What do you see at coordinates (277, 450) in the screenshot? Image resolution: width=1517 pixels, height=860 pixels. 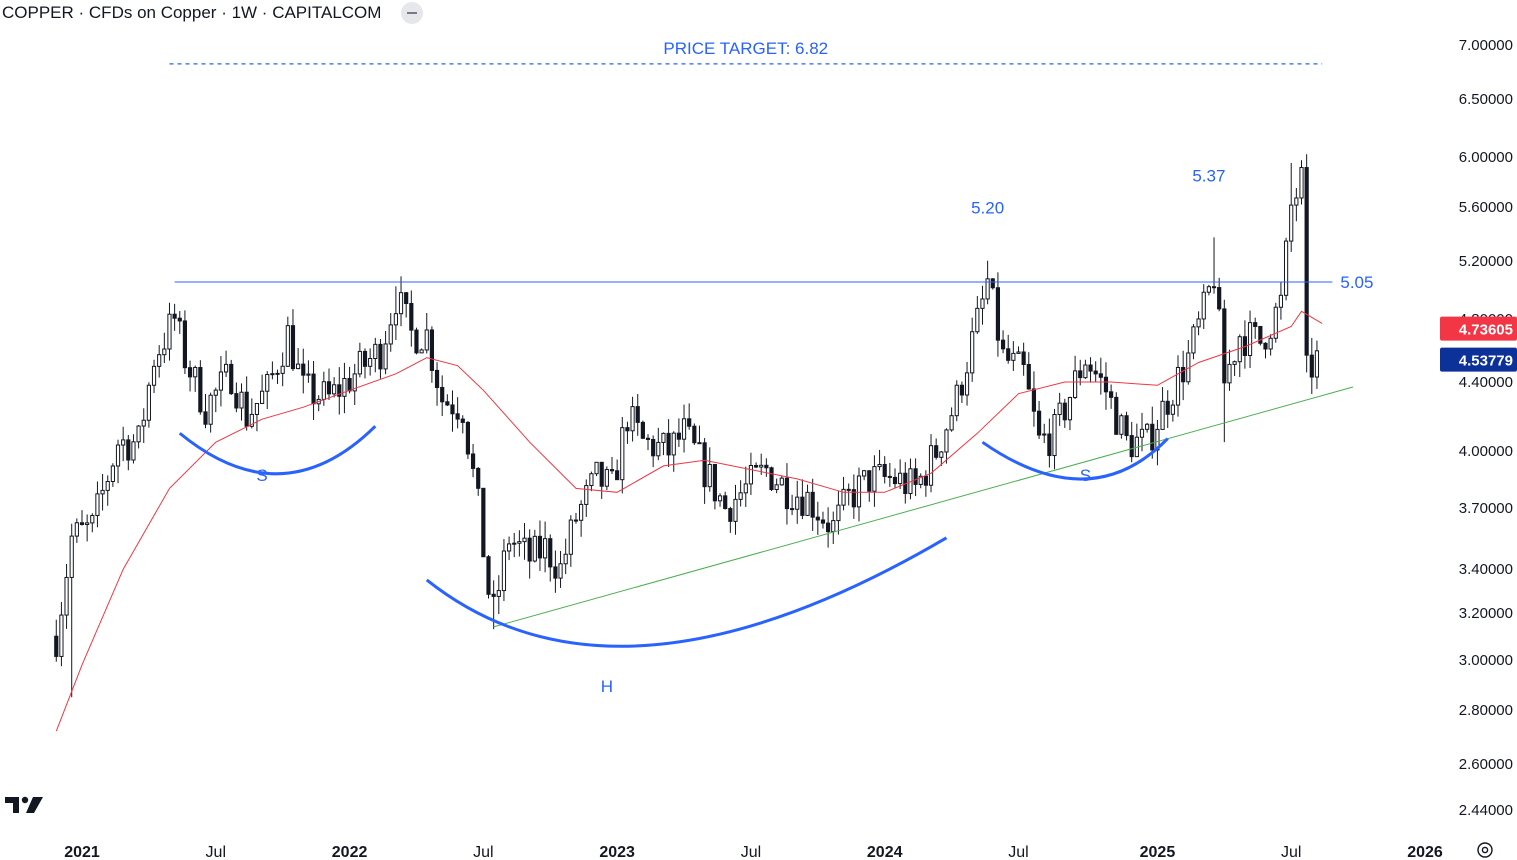 I see `left-shoulder-arc` at bounding box center [277, 450].